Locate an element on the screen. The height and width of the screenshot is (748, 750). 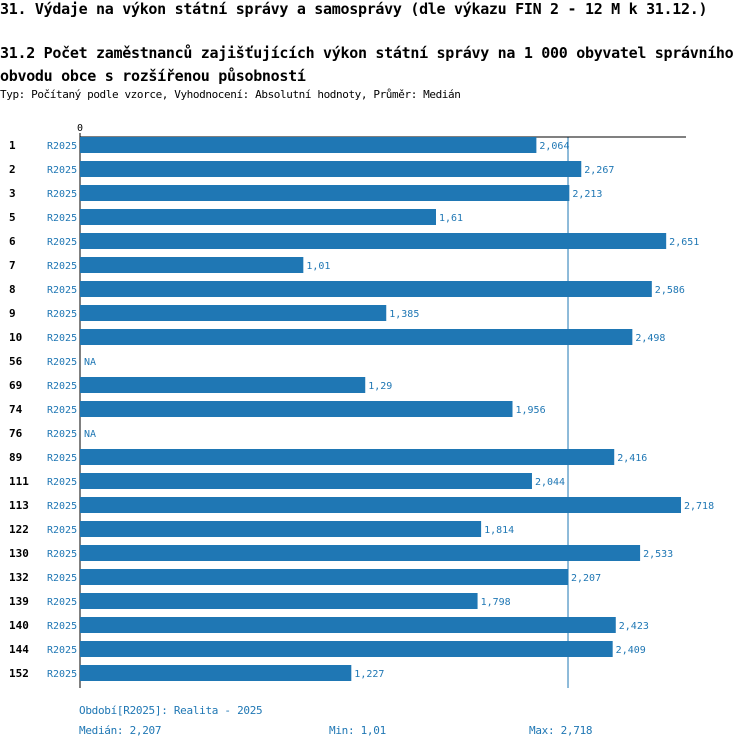
value-label: 2,651 is located at coordinates (684, 242).